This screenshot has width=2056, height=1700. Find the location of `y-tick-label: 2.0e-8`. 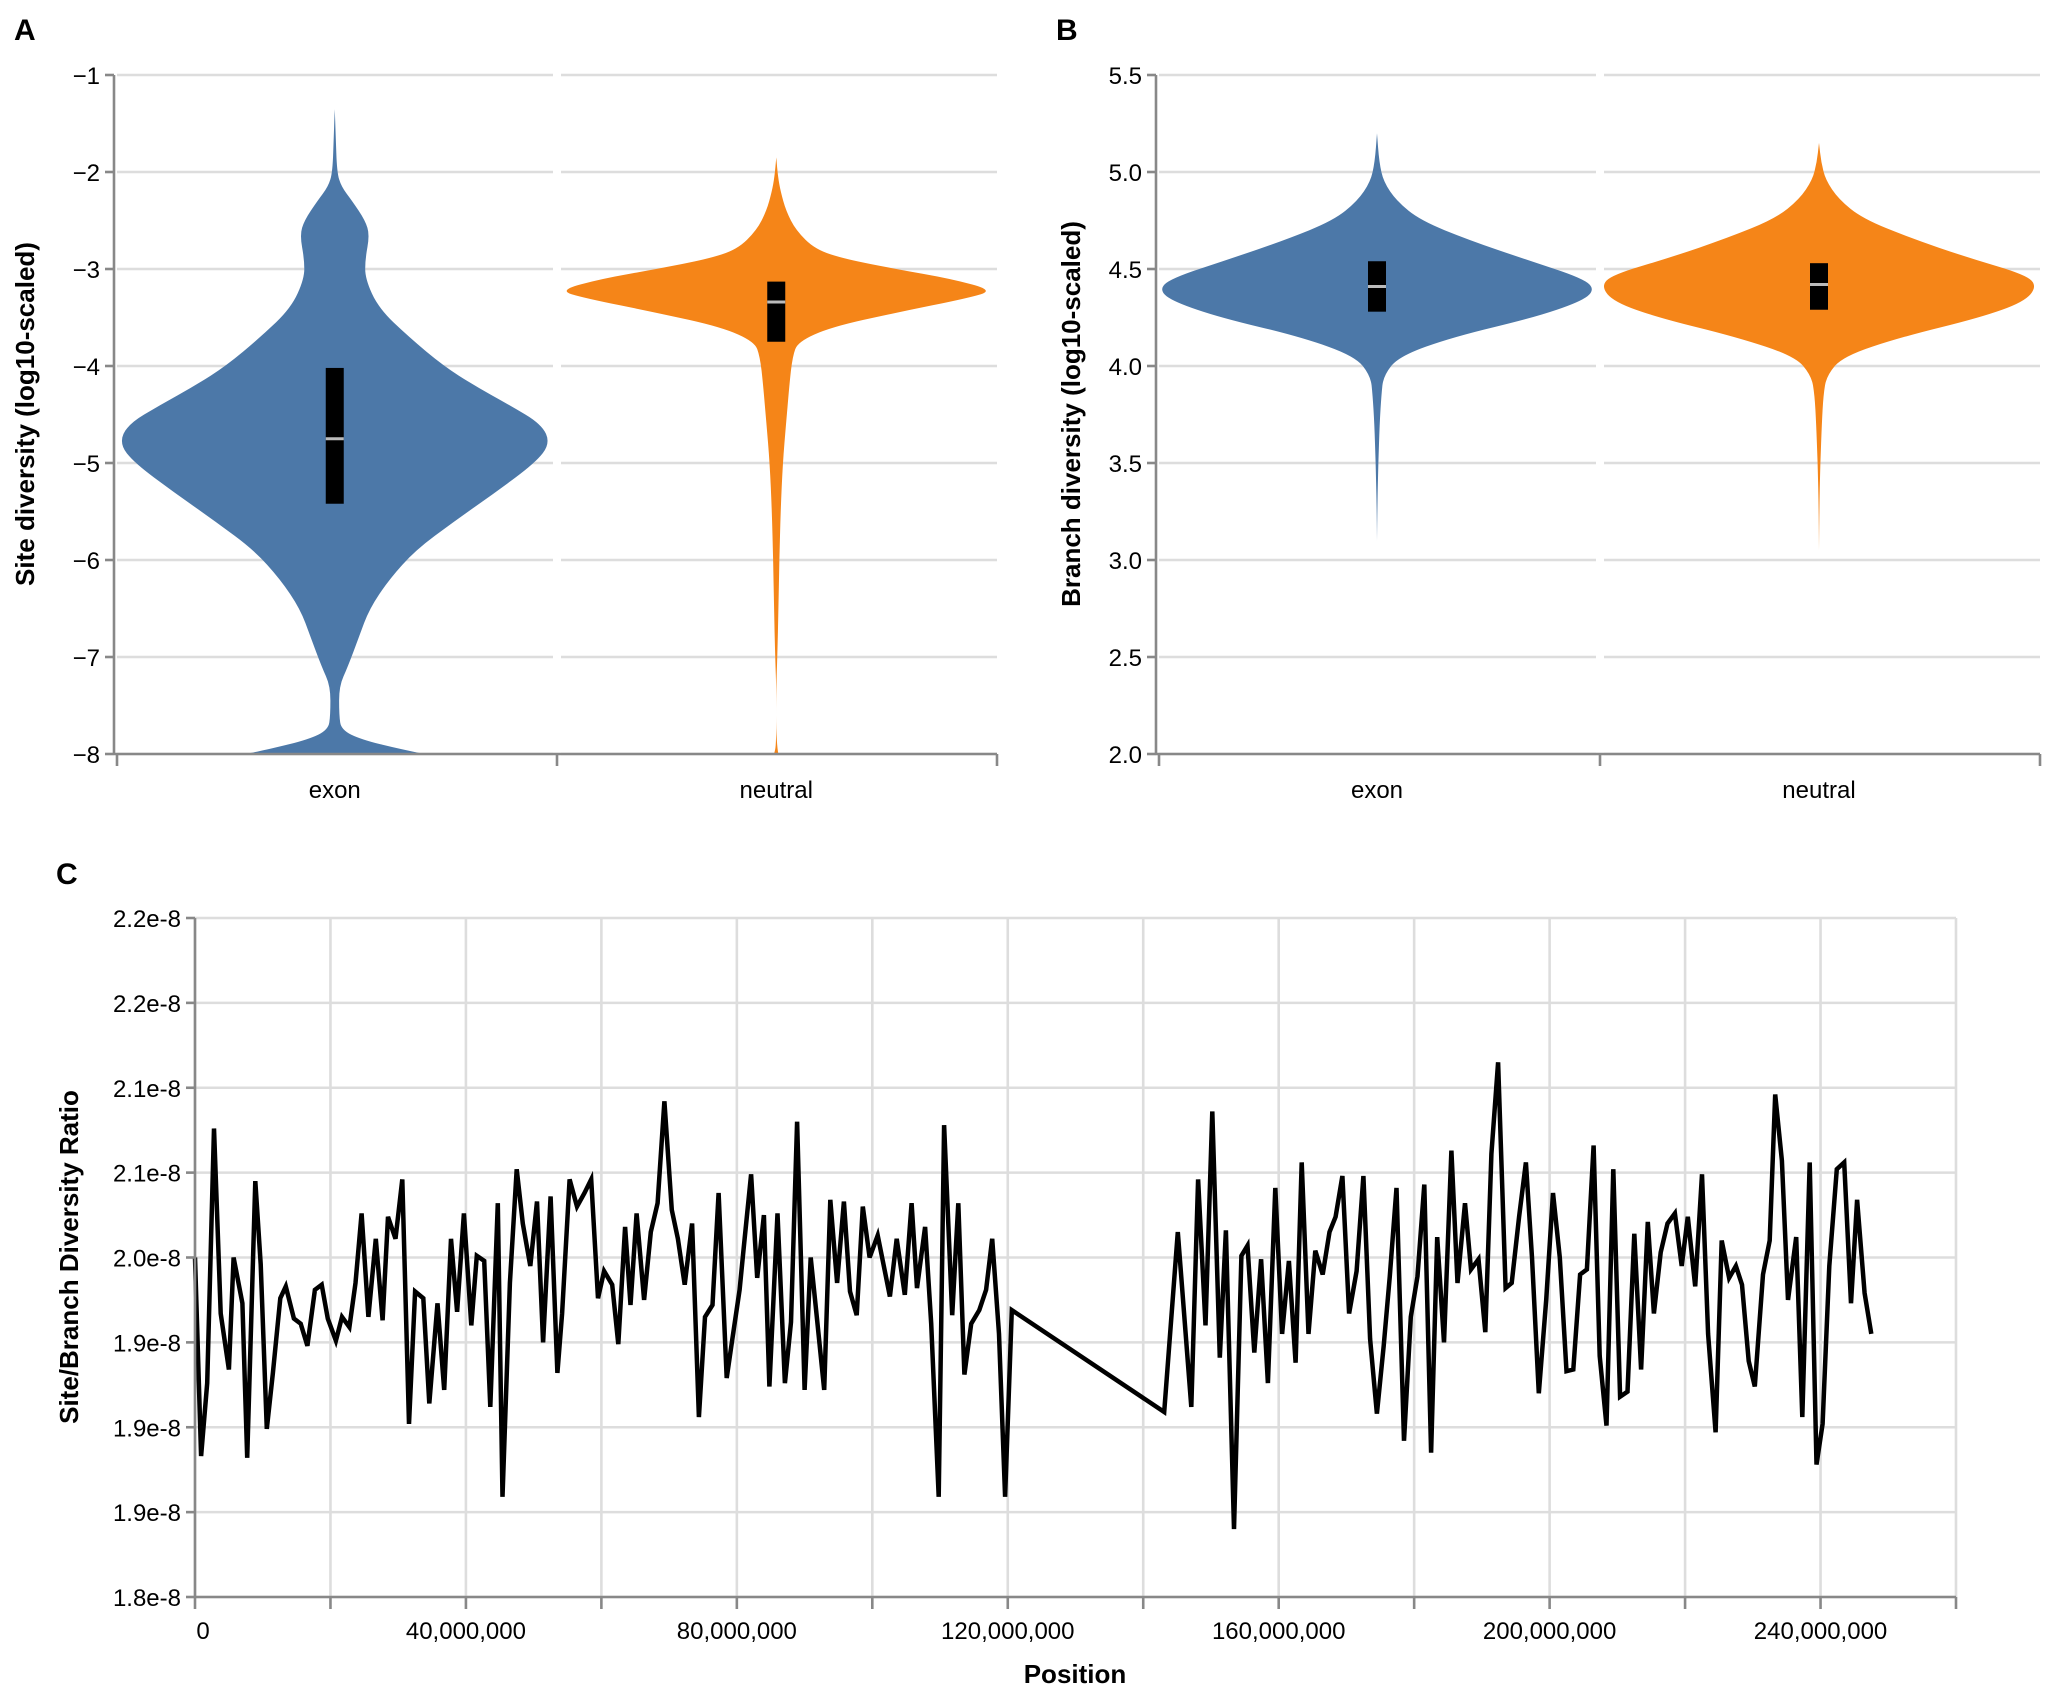

y-tick-label: 2.0e-8 is located at coordinates (147, 1259).